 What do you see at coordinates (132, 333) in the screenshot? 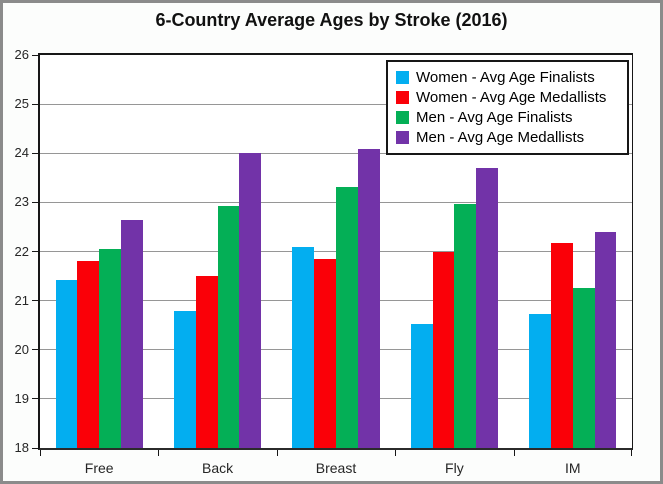
I see `bar-free-series3` at bounding box center [132, 333].